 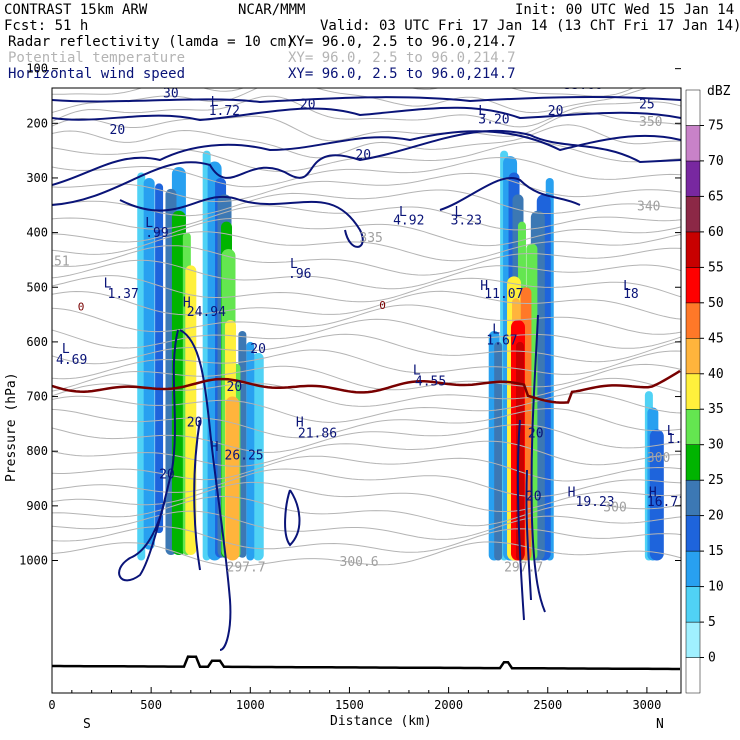 What do you see at coordinates (37, 287) in the screenshot?
I see `y-tick-label: 500` at bounding box center [37, 287].